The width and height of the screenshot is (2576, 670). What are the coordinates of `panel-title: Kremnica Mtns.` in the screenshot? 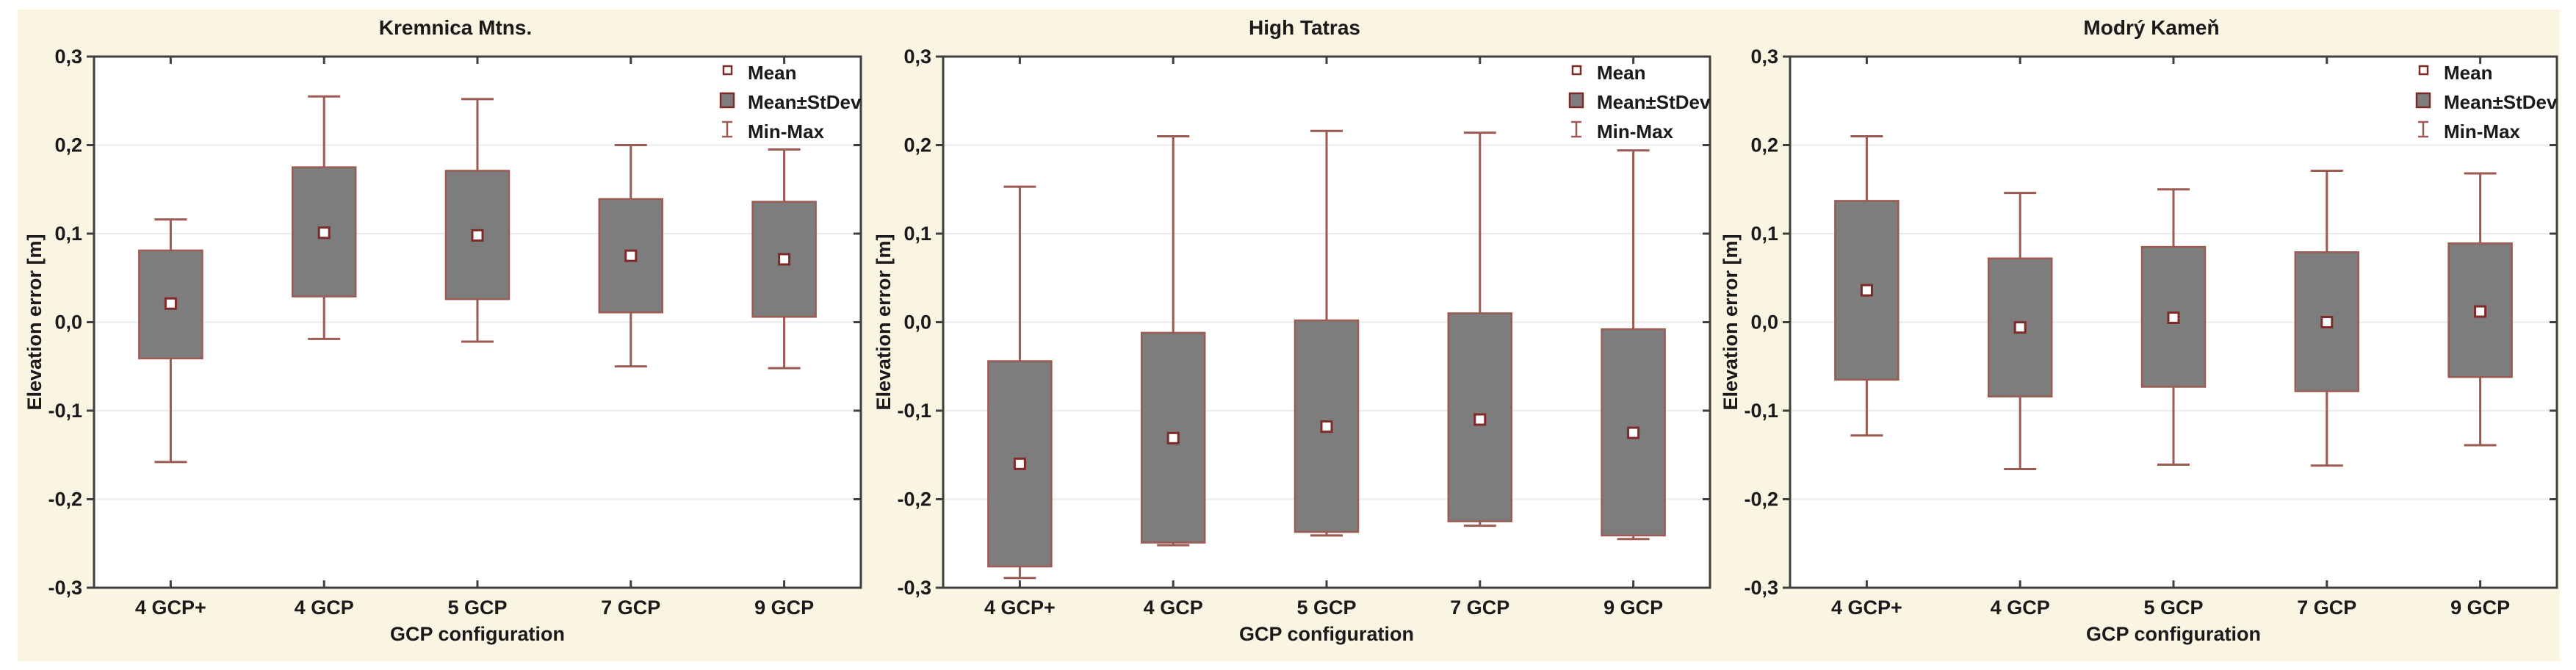 It's located at (456, 28).